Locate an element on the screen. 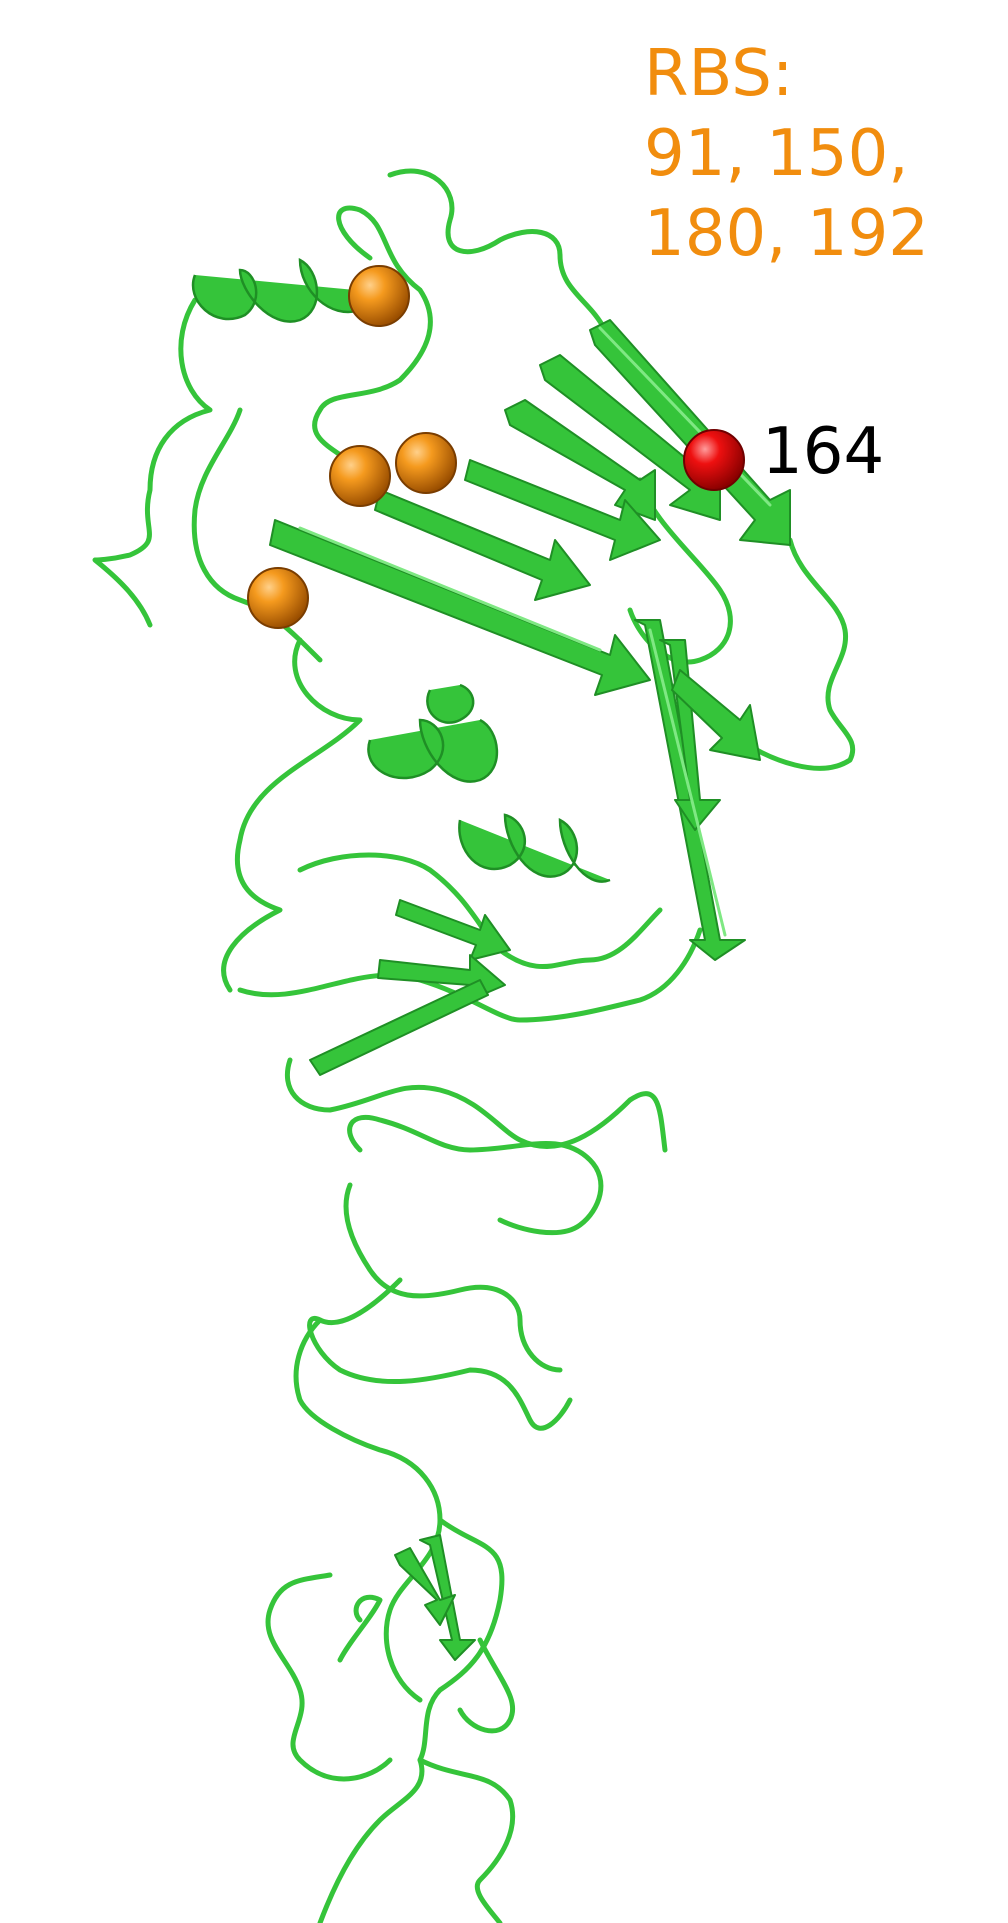 This screenshot has height=1923, width=1008. coil-left-outer is located at coordinates (152, 462).